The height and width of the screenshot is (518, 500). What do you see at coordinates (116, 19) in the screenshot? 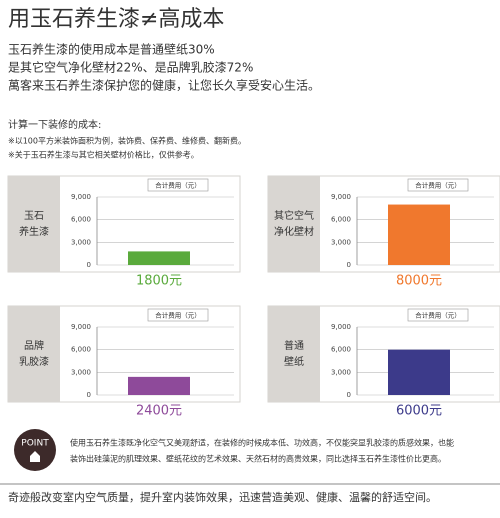
I see `title: 用玉石养生漆≠高成本` at bounding box center [116, 19].